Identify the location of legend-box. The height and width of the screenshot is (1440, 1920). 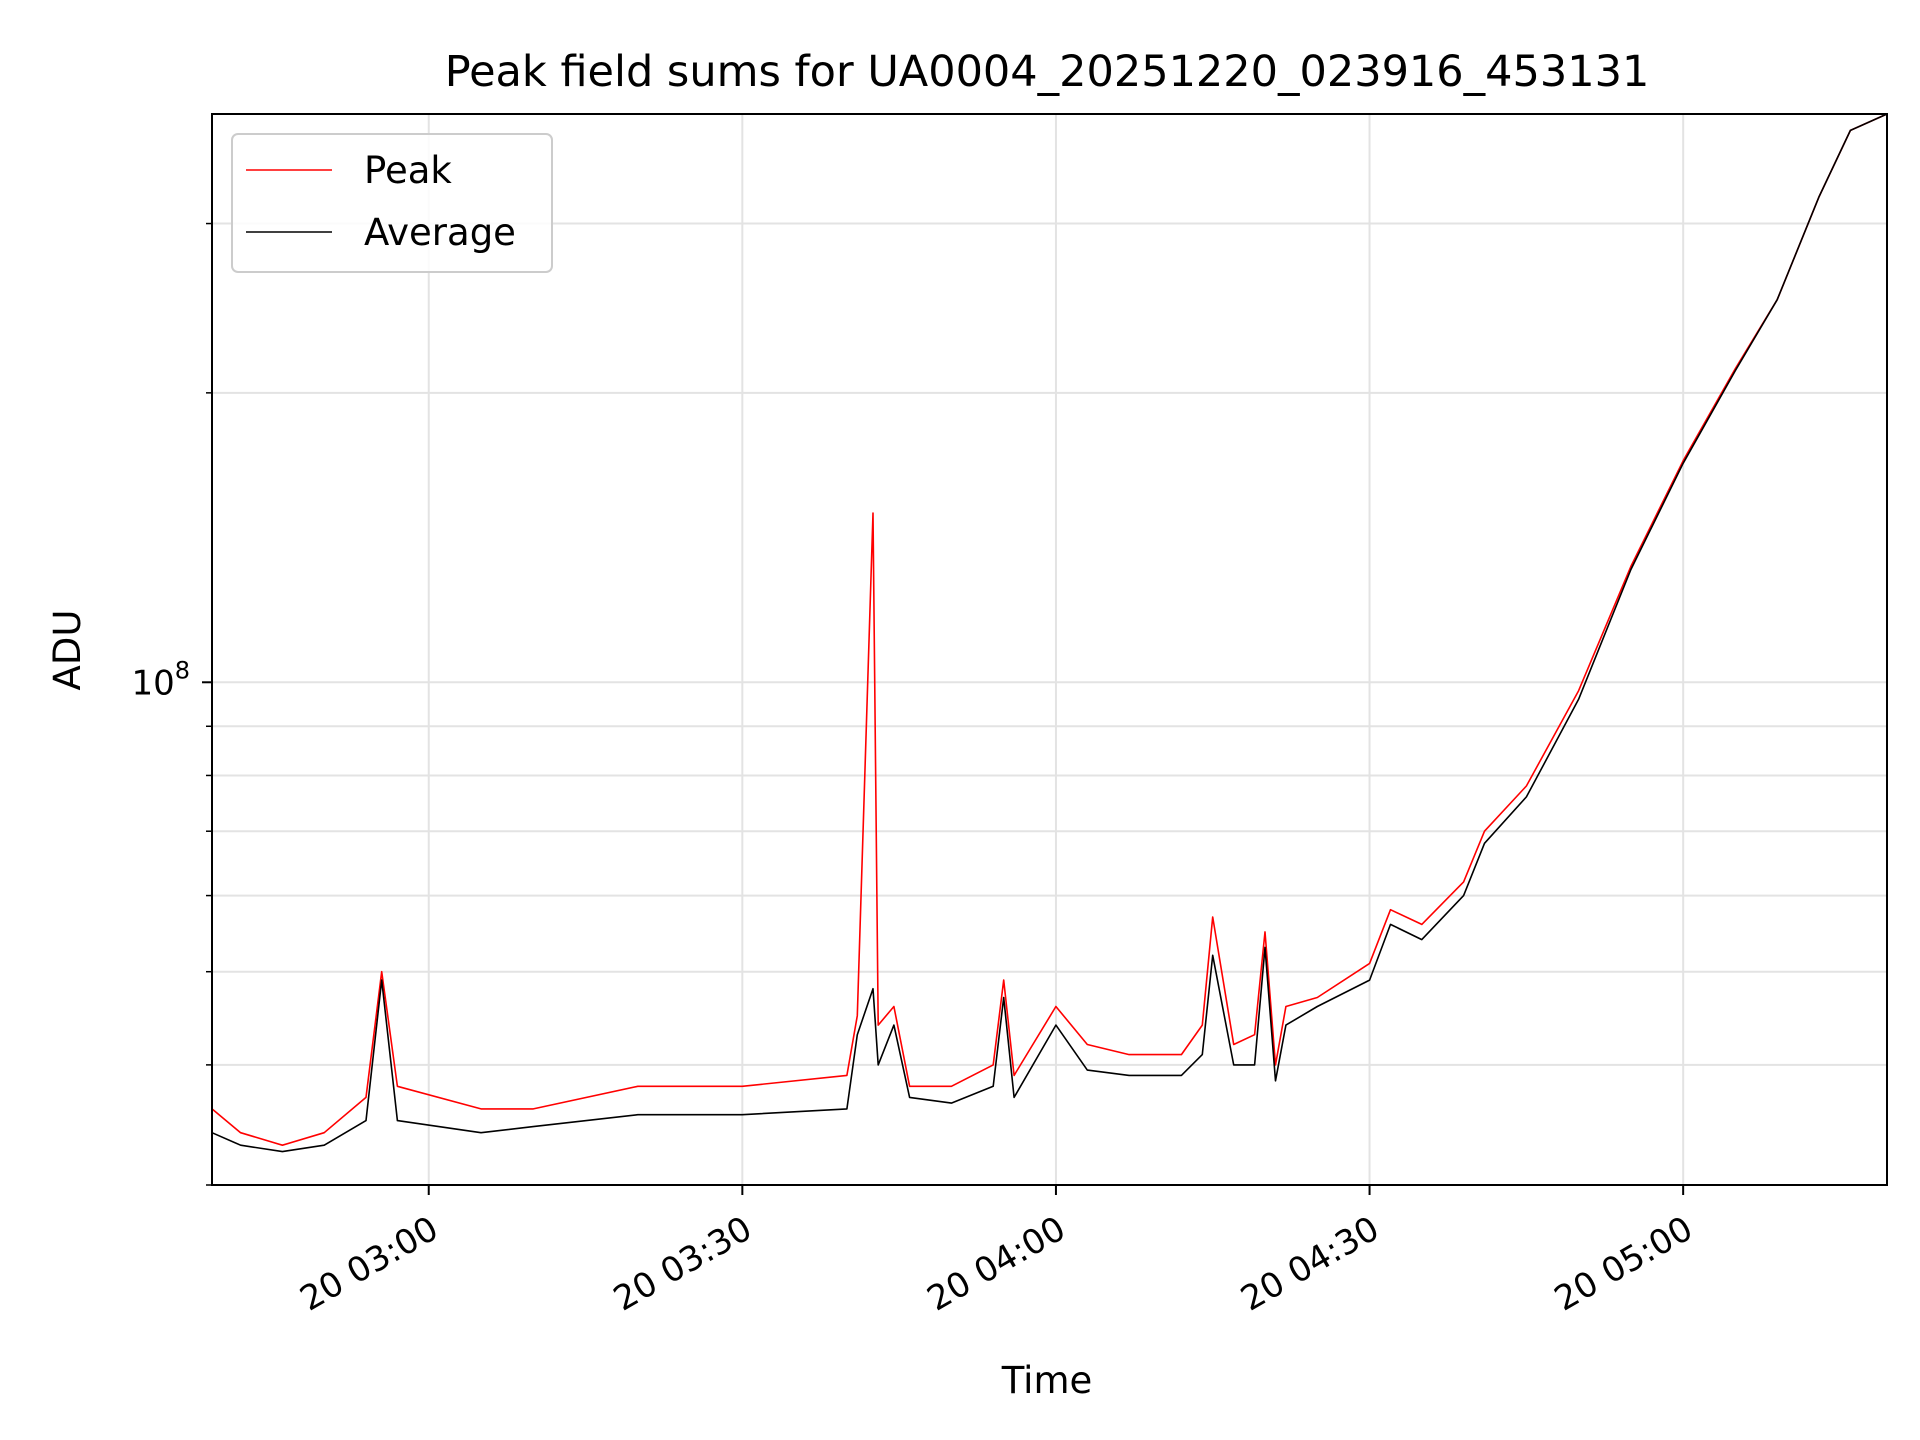
(392, 203).